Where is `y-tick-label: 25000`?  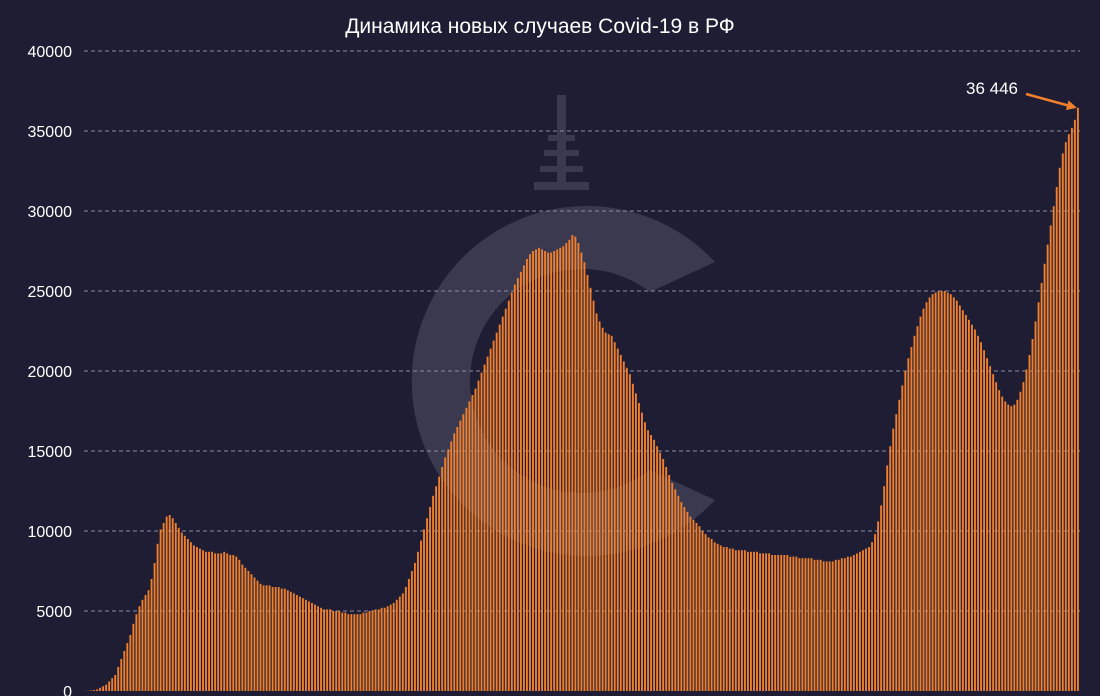 y-tick-label: 25000 is located at coordinates (50, 292).